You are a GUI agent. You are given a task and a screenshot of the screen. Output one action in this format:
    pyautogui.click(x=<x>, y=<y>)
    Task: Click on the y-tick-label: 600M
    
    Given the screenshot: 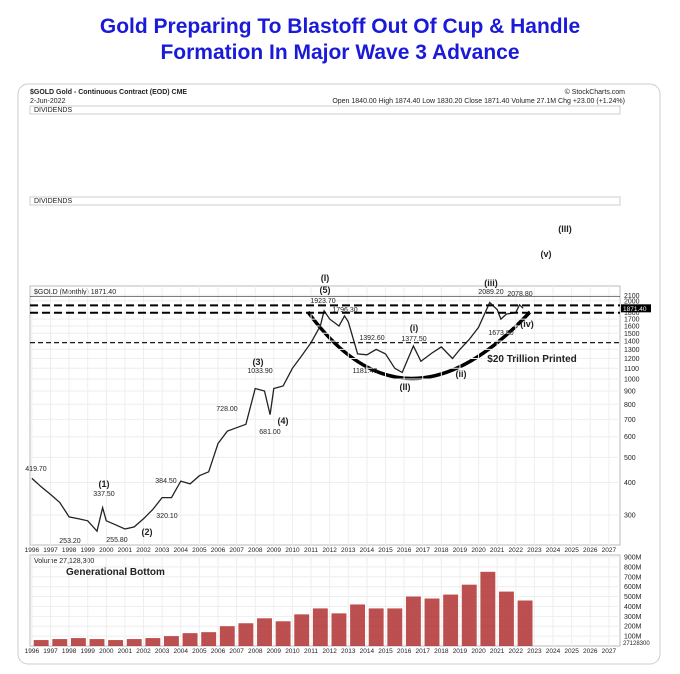 What is the action you would take?
    pyautogui.click(x=633, y=587)
    